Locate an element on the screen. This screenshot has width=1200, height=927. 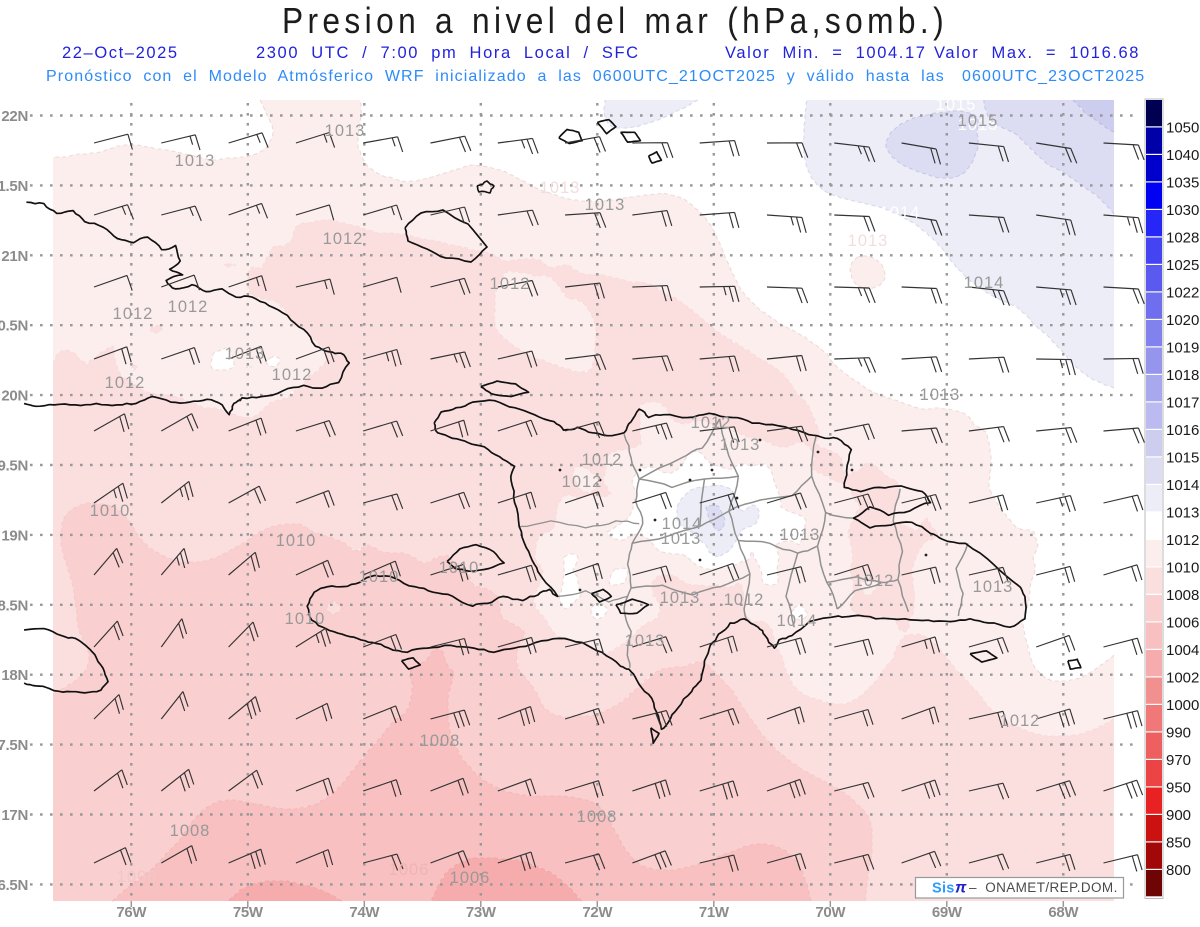
svg-text: 1040 is located at coordinates (1182, 155).